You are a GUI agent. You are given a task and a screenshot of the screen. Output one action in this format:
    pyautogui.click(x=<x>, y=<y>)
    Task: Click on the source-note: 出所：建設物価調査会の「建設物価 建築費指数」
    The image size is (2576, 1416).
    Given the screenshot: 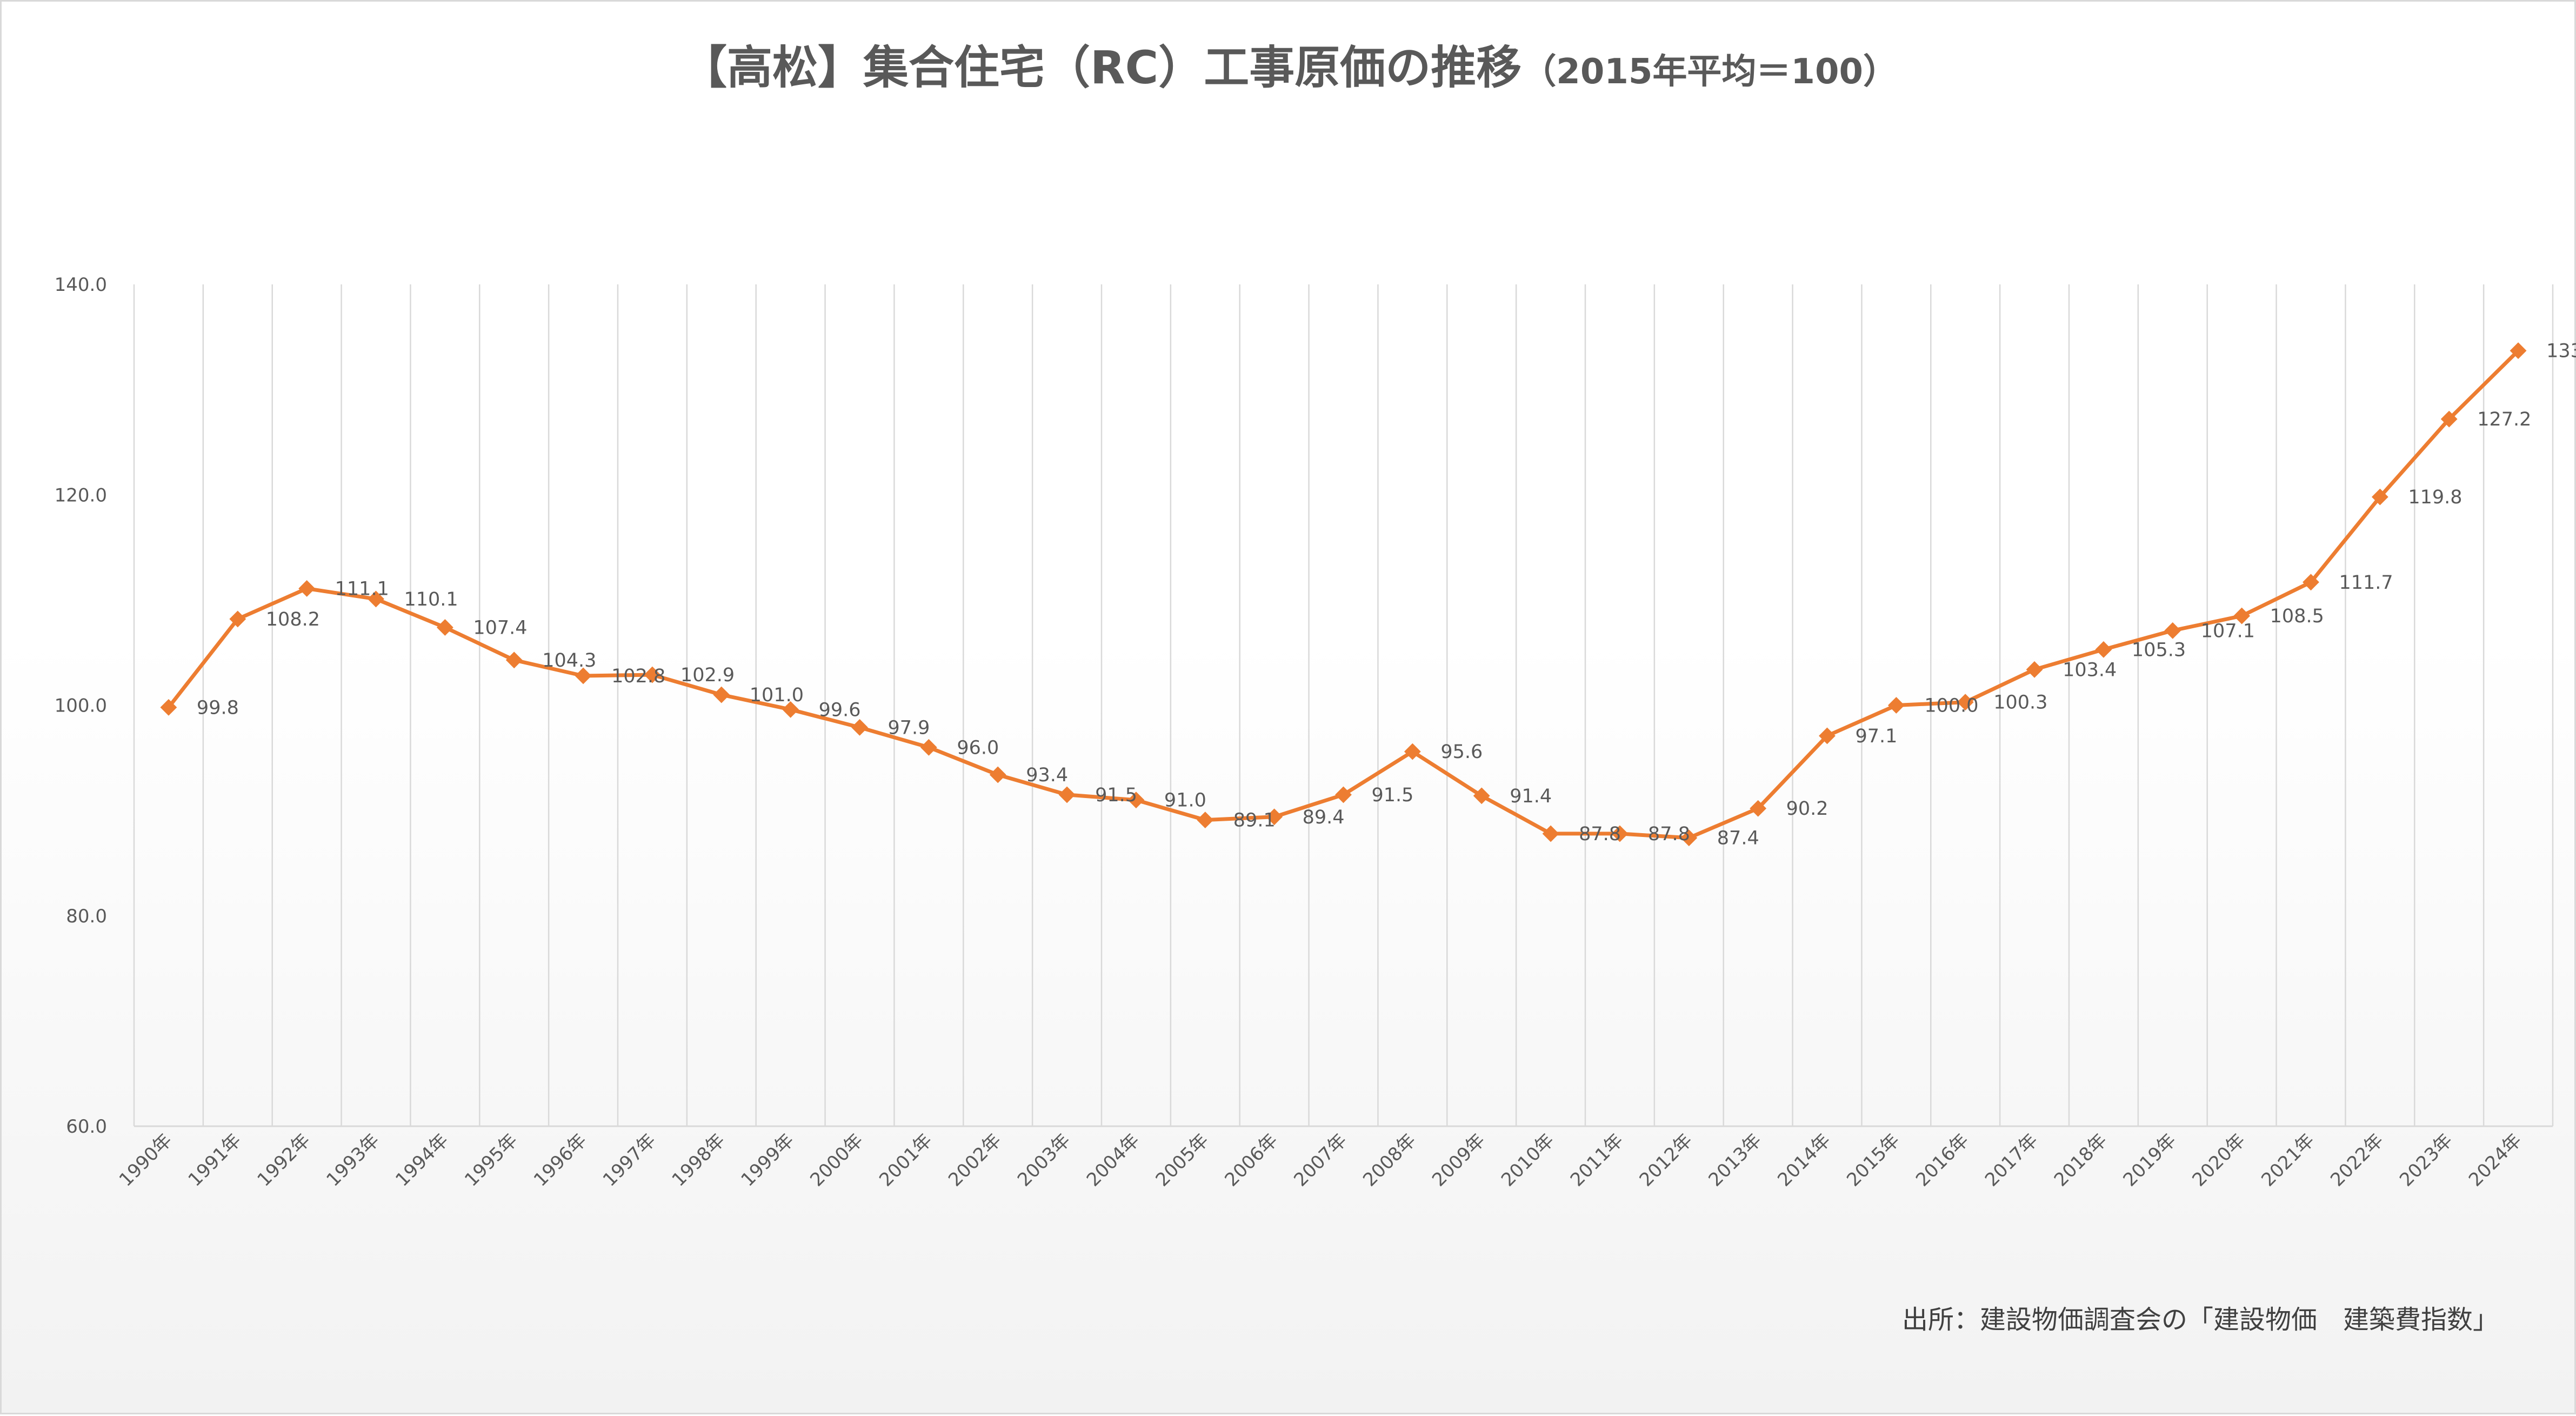 What is the action you would take?
    pyautogui.click(x=2200, y=1320)
    